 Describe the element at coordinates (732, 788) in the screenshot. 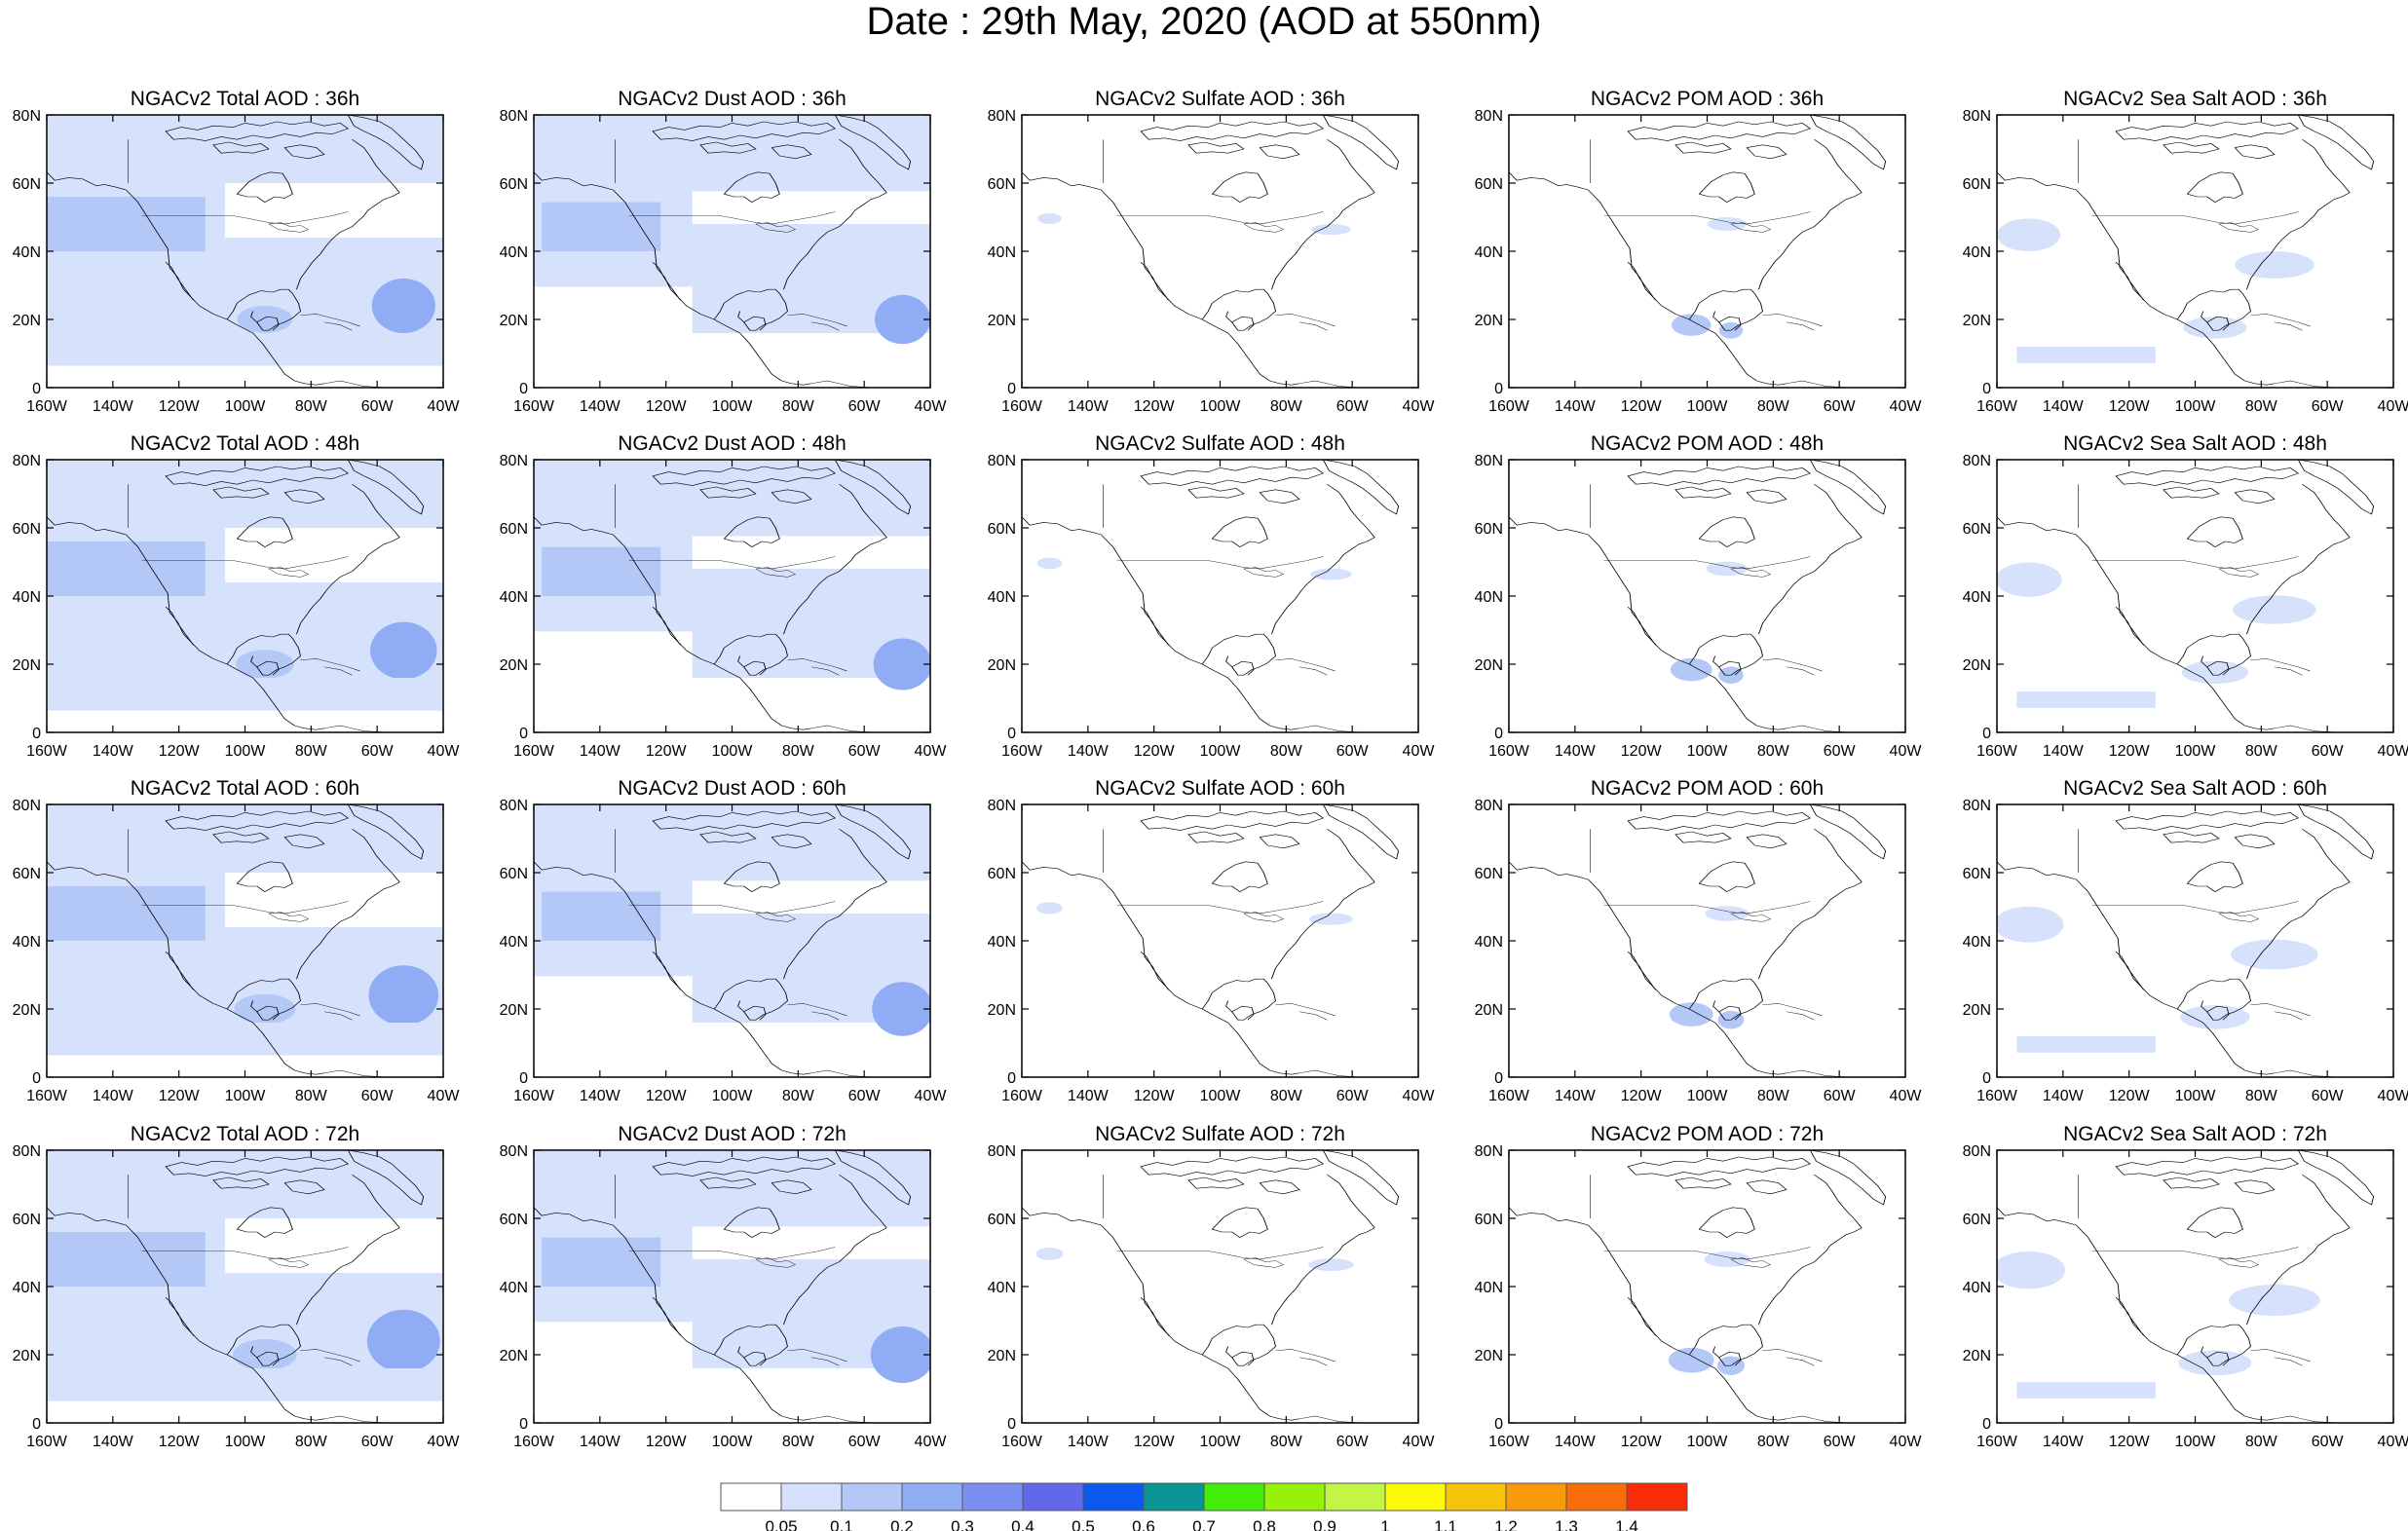

I see `panel-title: NGACv2 Dust AOD : 60h` at that location.